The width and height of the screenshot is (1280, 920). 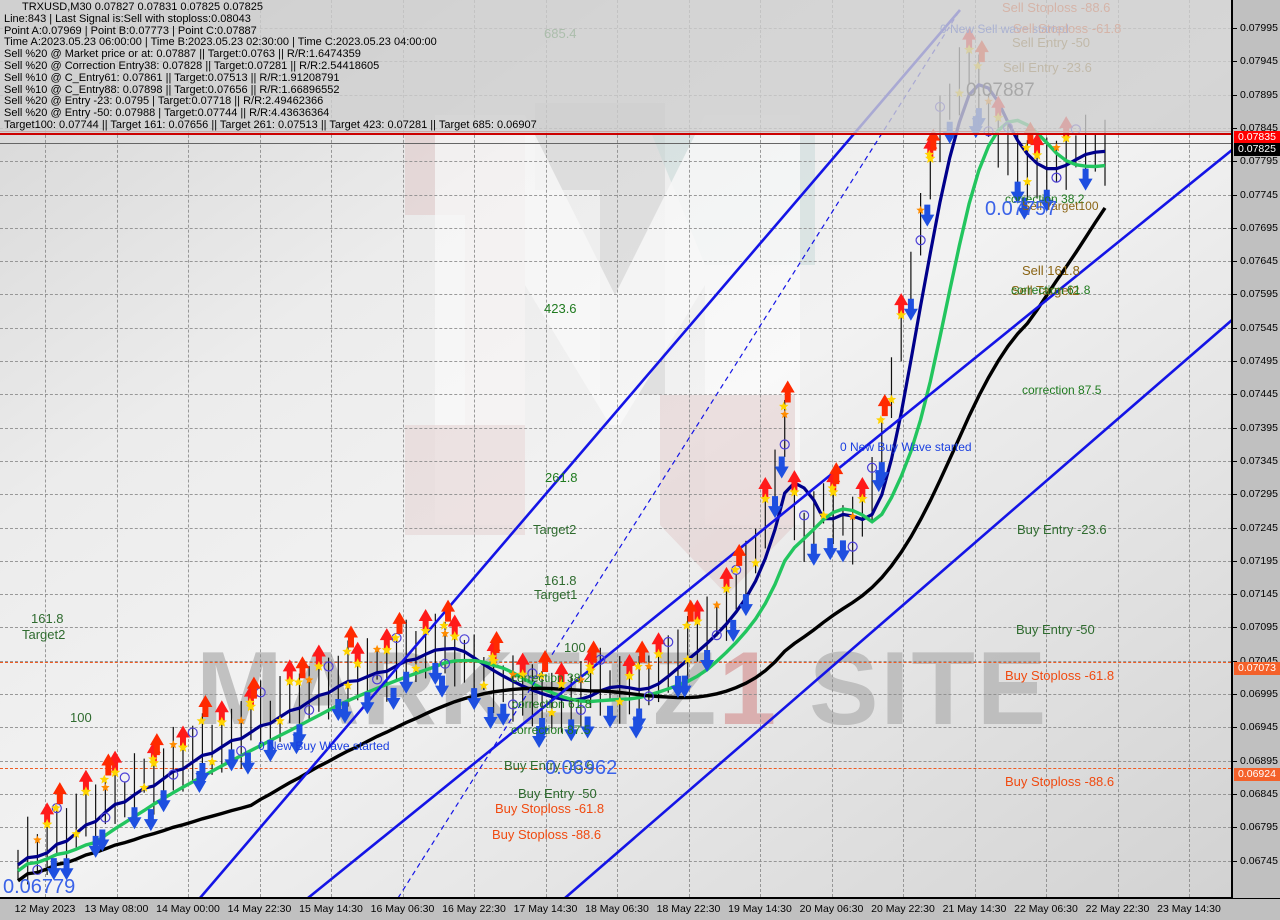 I want to click on time-axis-tick: 18 May 06:30, so click(x=617, y=909).